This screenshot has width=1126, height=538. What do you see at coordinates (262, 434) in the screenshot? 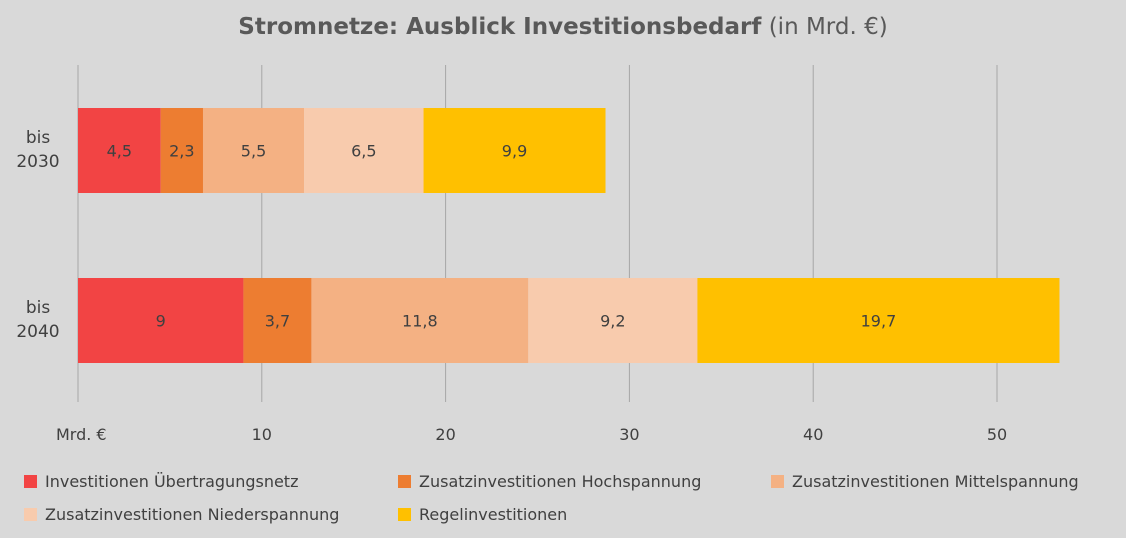
I see `x-tick-label: 10` at bounding box center [262, 434].